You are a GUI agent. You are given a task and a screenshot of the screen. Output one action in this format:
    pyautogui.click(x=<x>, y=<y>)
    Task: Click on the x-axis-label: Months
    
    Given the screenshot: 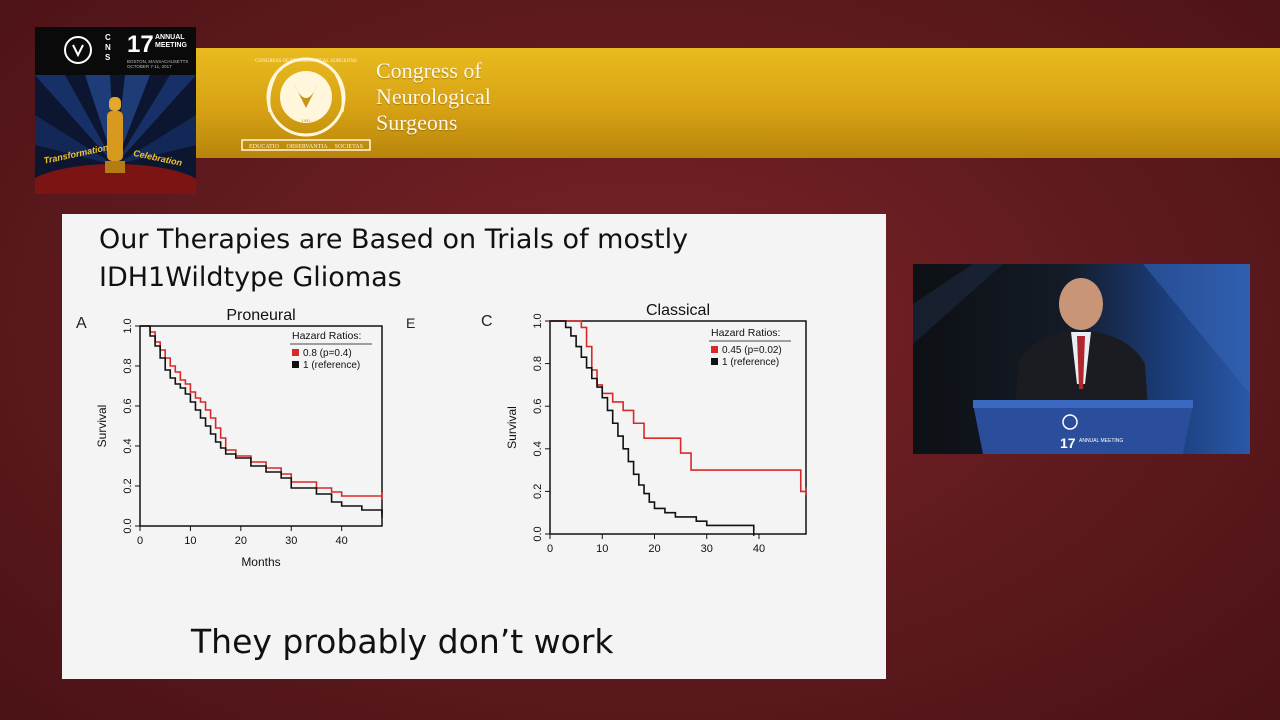 What is the action you would take?
    pyautogui.click(x=260, y=562)
    